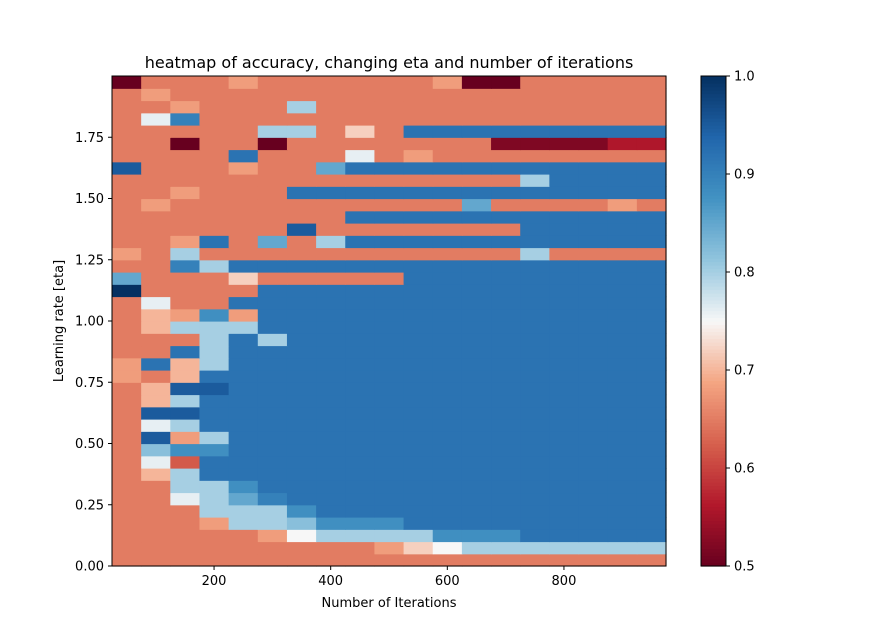  I want to click on x-tick-label: 200, so click(214, 581).